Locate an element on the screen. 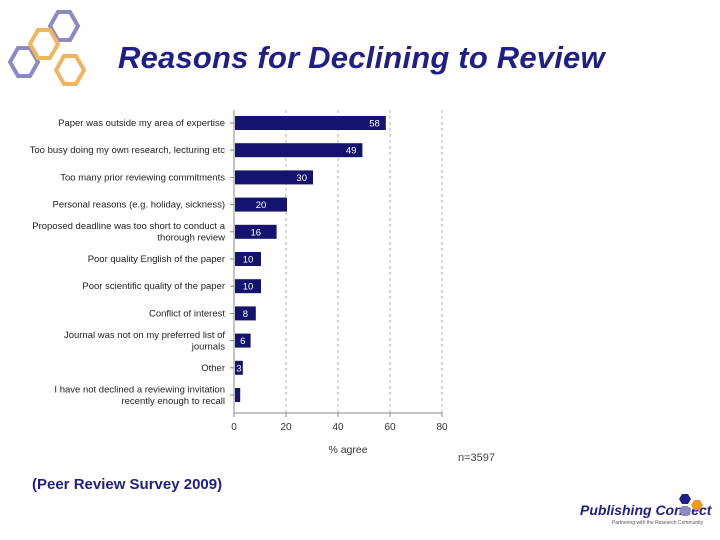 This screenshot has width=720, height=540. category-label: Paper was outside my area of expertise is located at coordinates (141, 123).